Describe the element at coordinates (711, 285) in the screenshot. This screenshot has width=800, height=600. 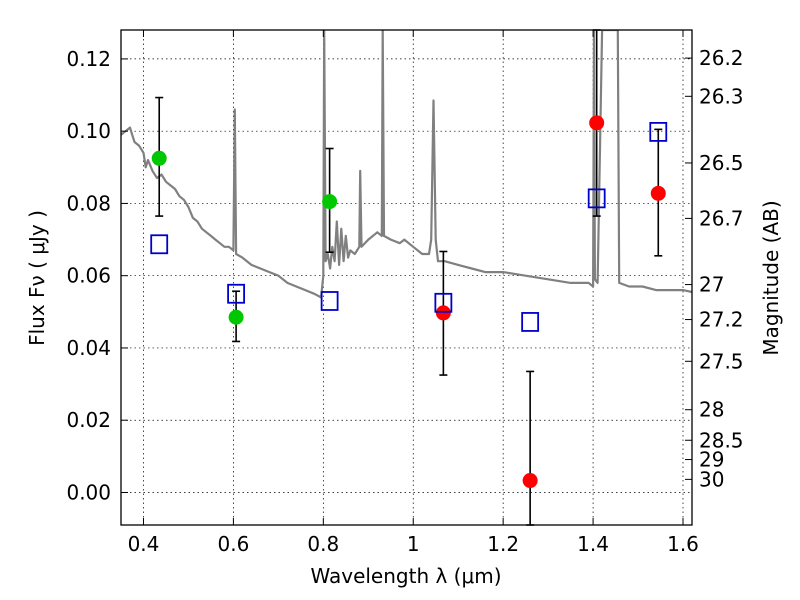
I see `mag-tick-label: 27` at that location.